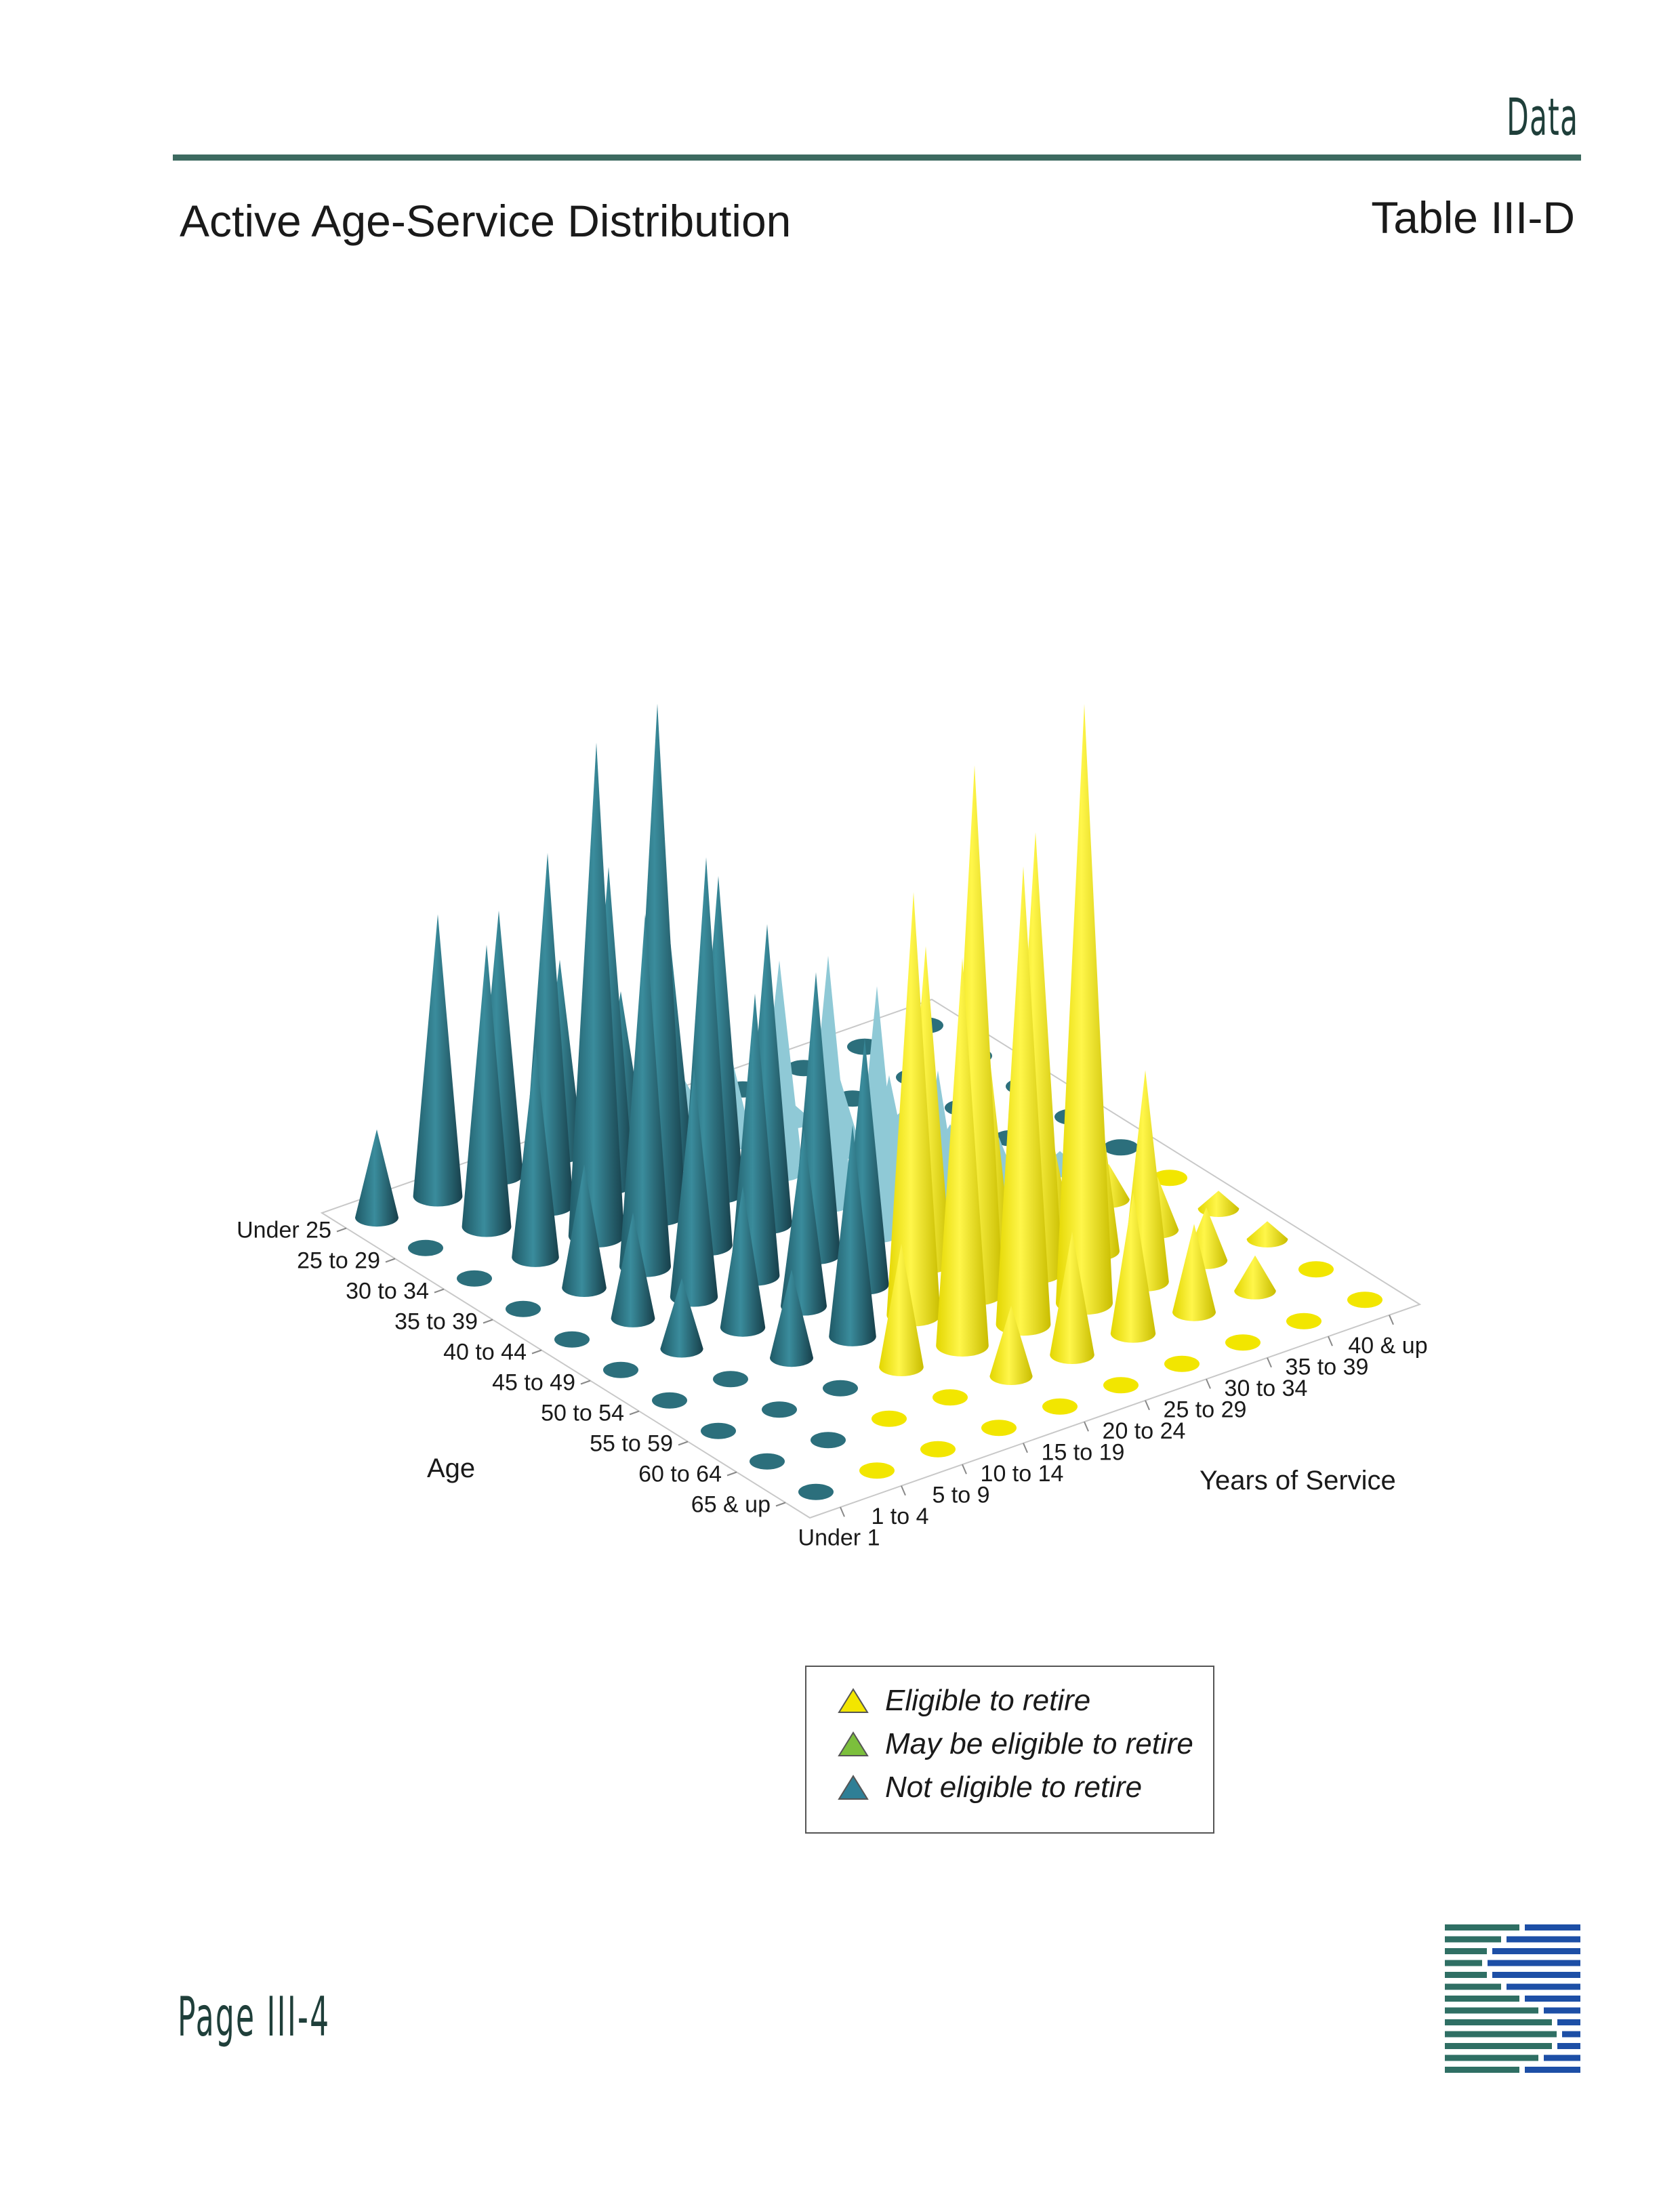  Describe the element at coordinates (988, 1700) in the screenshot. I see `legend-label: Eligible to retire` at that location.